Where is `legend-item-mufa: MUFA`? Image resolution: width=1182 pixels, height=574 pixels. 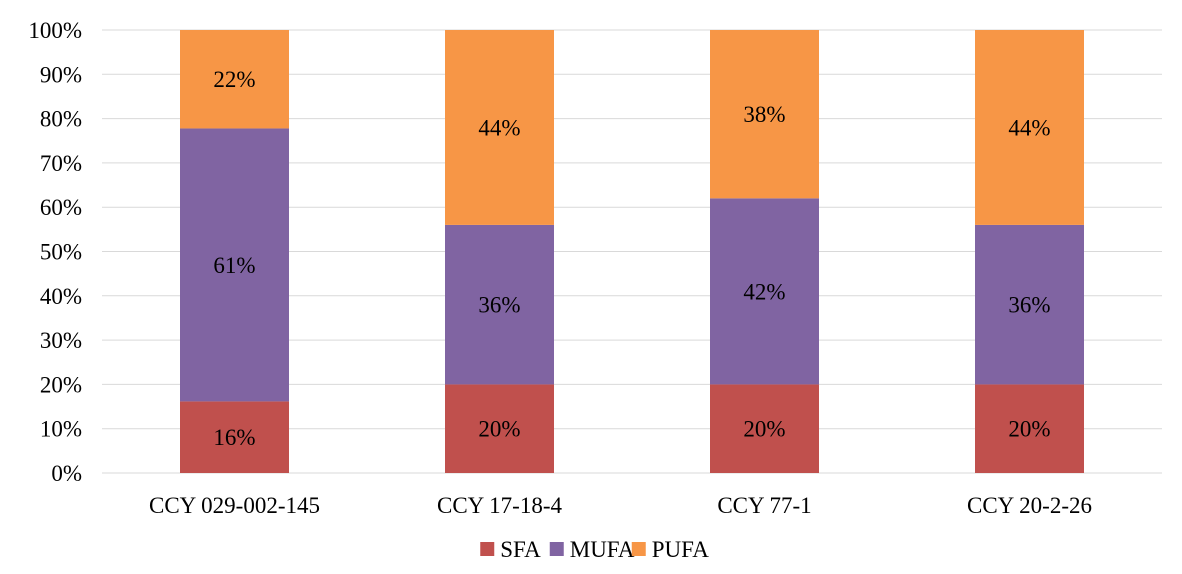
legend-item-mufa: MUFA is located at coordinates (592, 549).